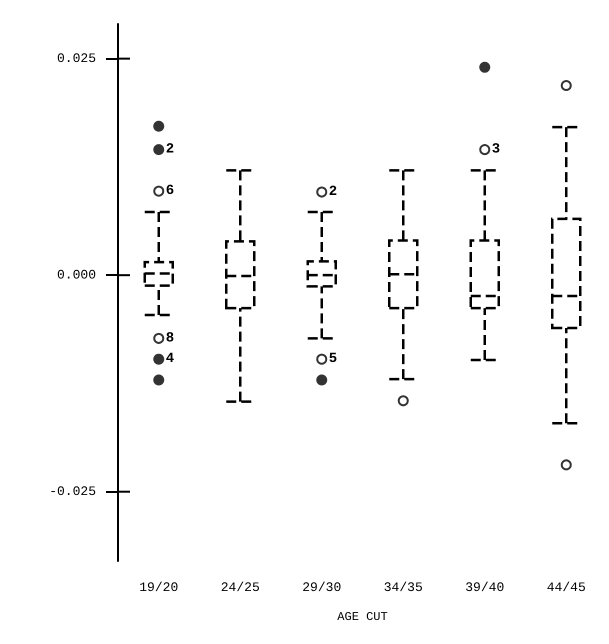 Image resolution: width=609 pixels, height=644 pixels. Describe the element at coordinates (72, 492) in the screenshot. I see `y-tick-label: -0.025` at that location.